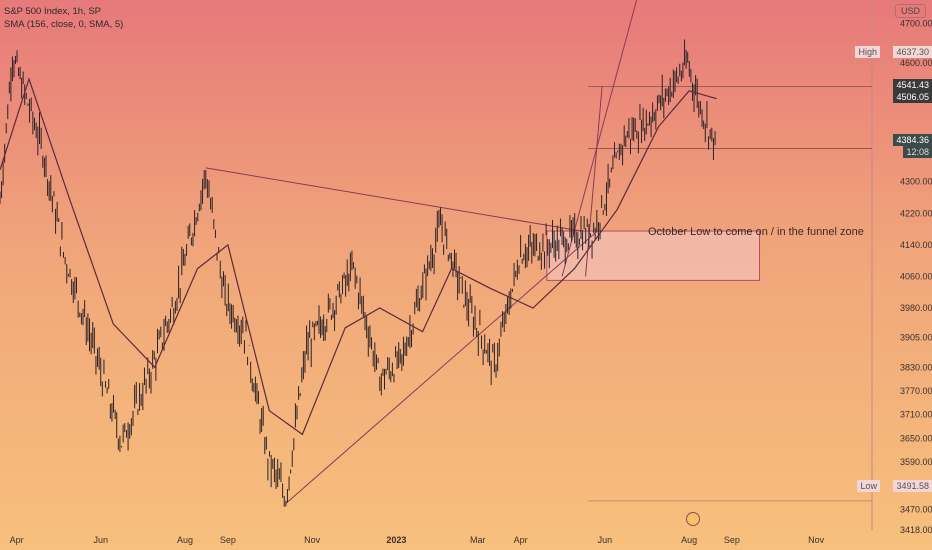 The width and height of the screenshot is (932, 550). Describe the element at coordinates (916, 276) in the screenshot. I see `y-tick-label: 4060.00` at that location.